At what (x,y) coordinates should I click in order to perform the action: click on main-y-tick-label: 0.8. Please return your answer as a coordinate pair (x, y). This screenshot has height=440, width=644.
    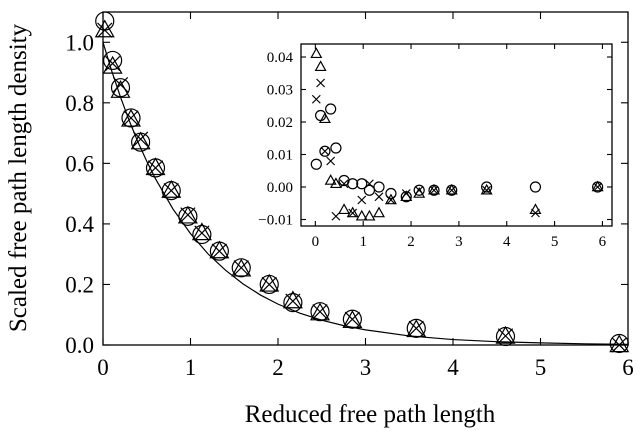
    Looking at the image, I should click on (79, 103).